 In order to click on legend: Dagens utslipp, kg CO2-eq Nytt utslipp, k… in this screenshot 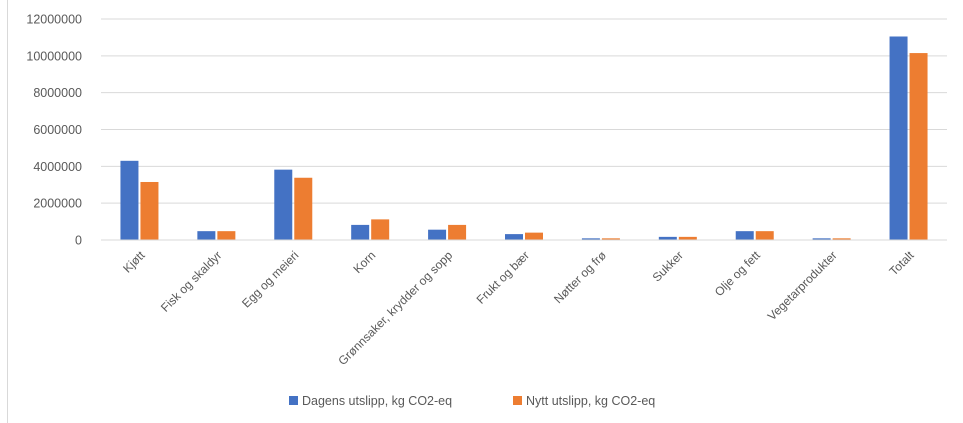, I will do `click(472, 401)`.